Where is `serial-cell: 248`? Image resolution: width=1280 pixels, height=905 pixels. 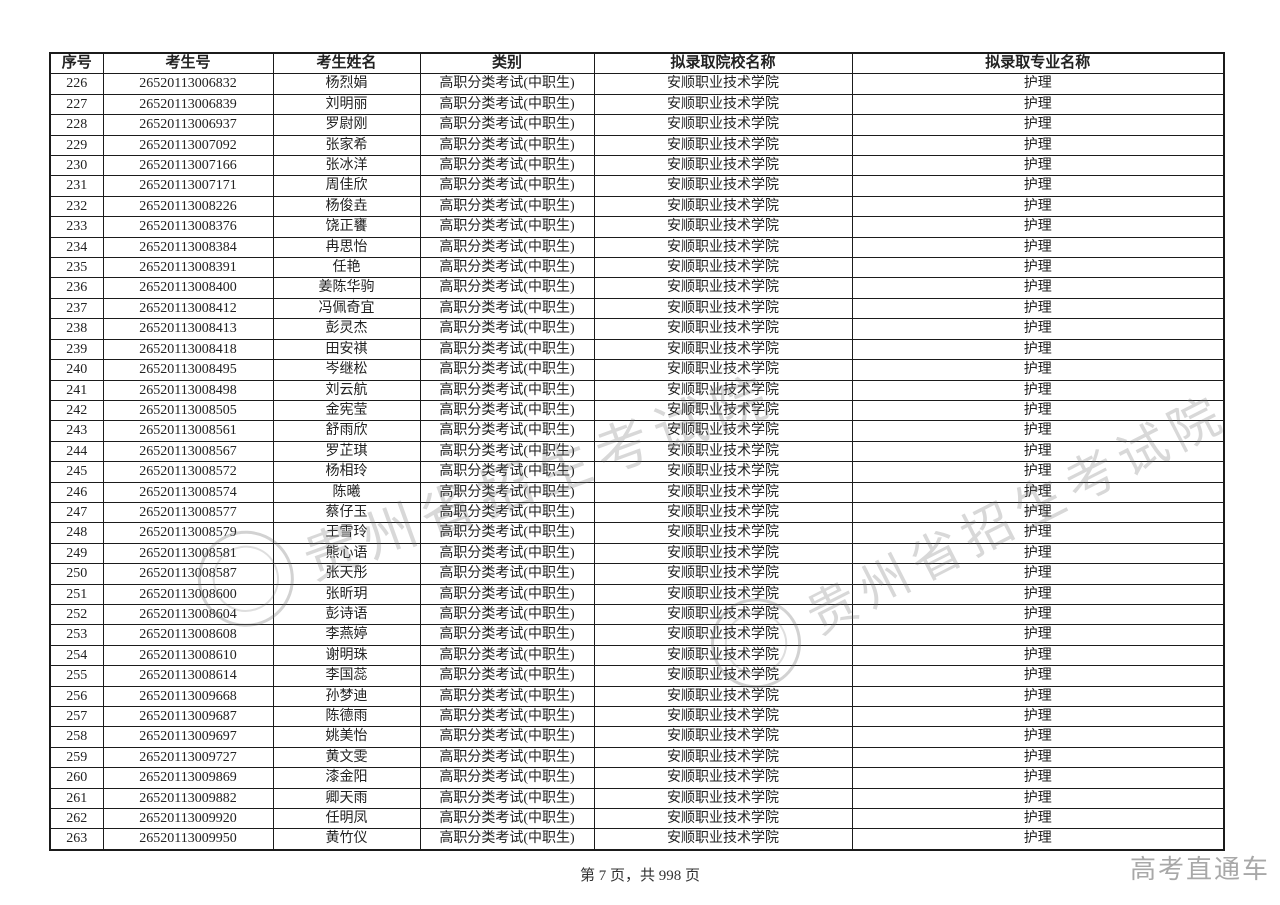 serial-cell: 248 is located at coordinates (76, 533).